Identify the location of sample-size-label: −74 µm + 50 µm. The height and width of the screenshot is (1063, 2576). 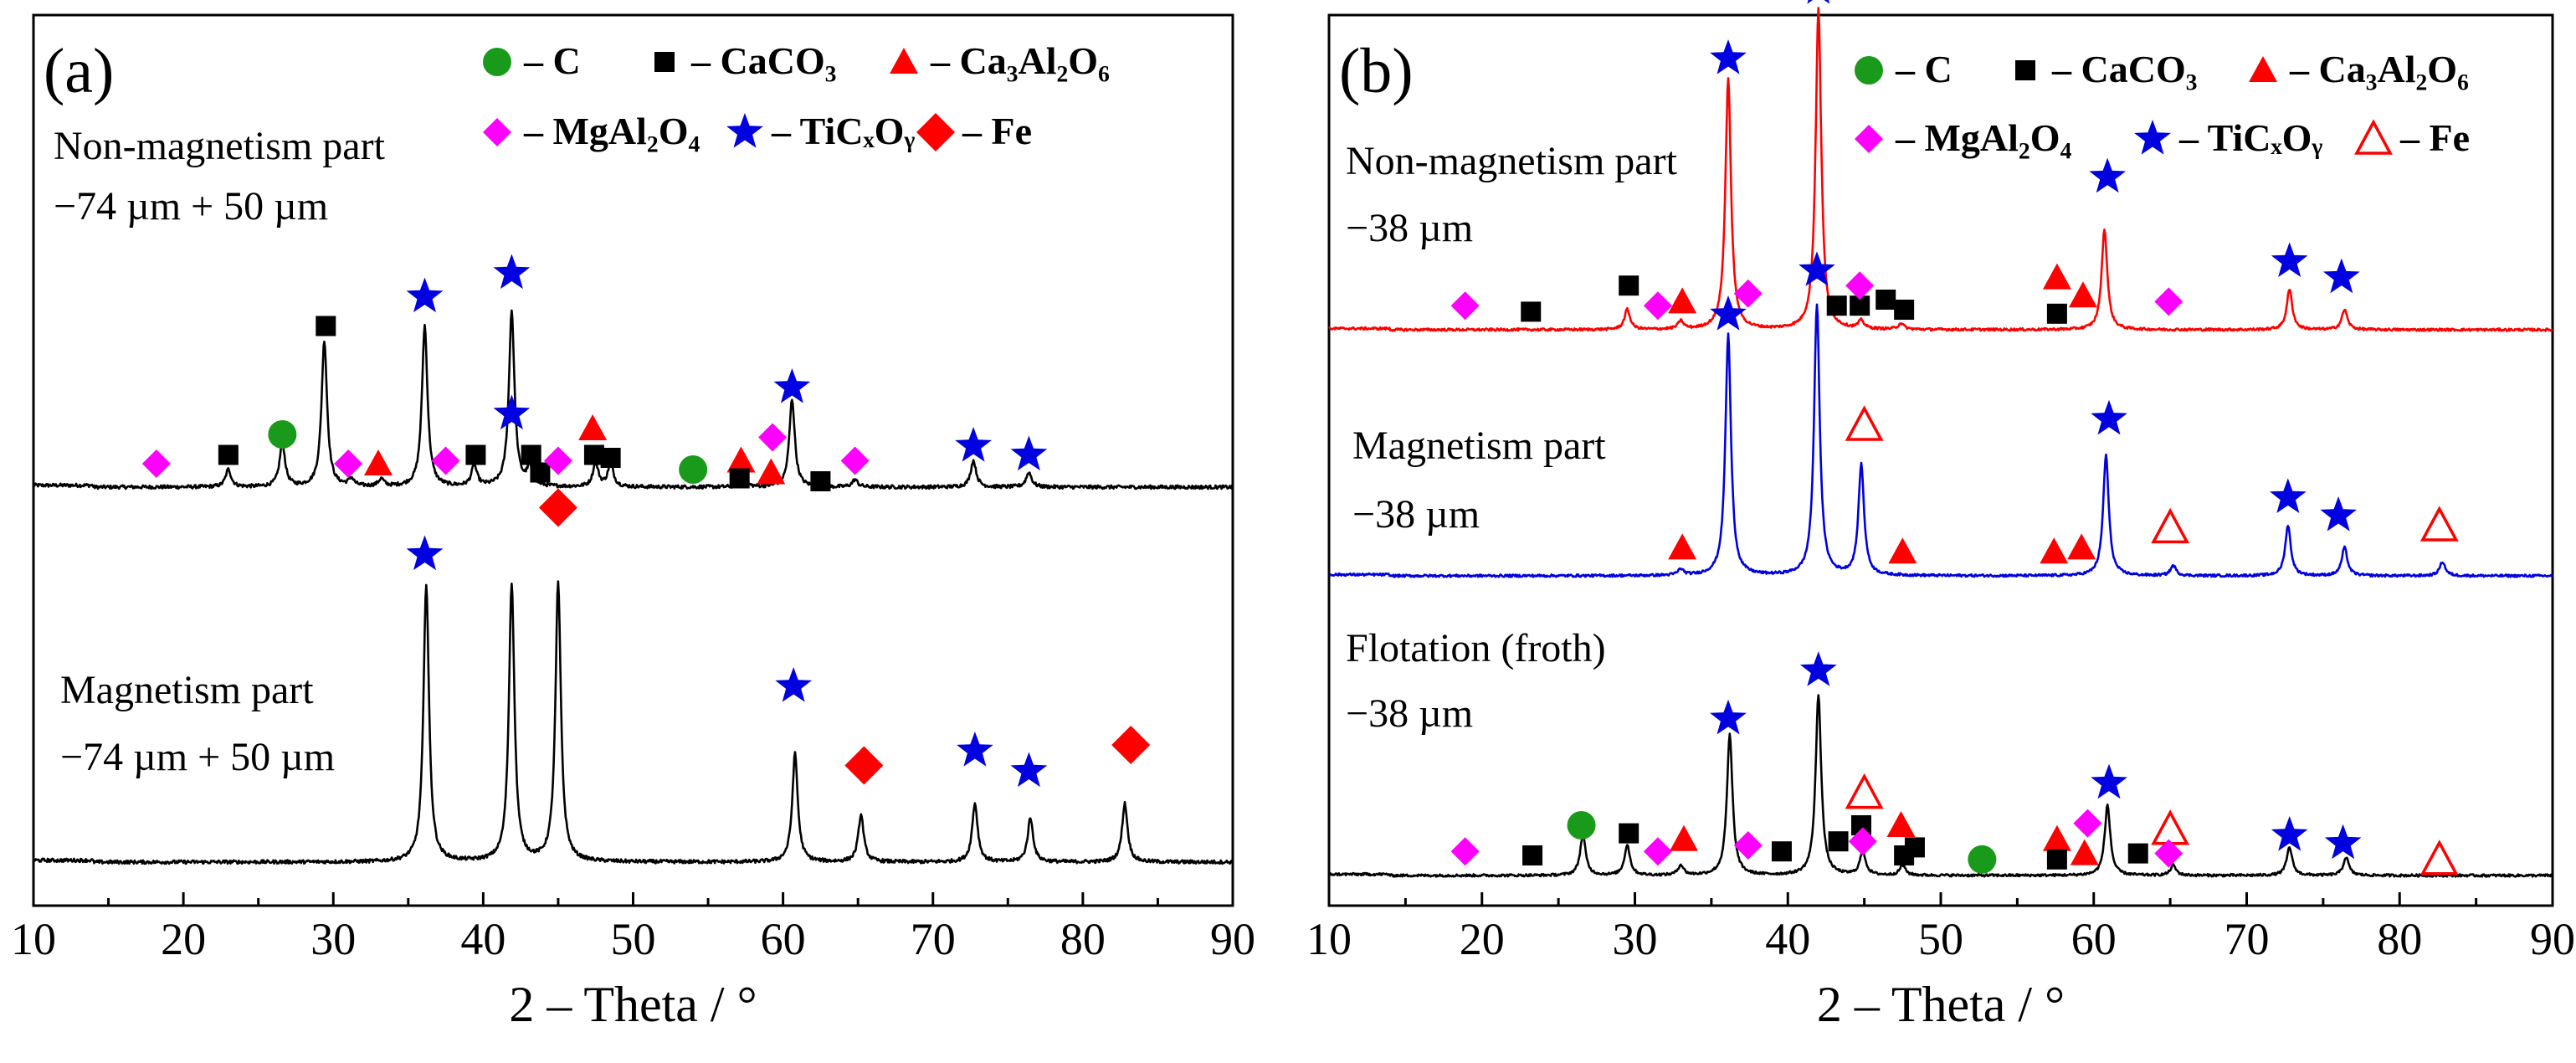
(197, 757).